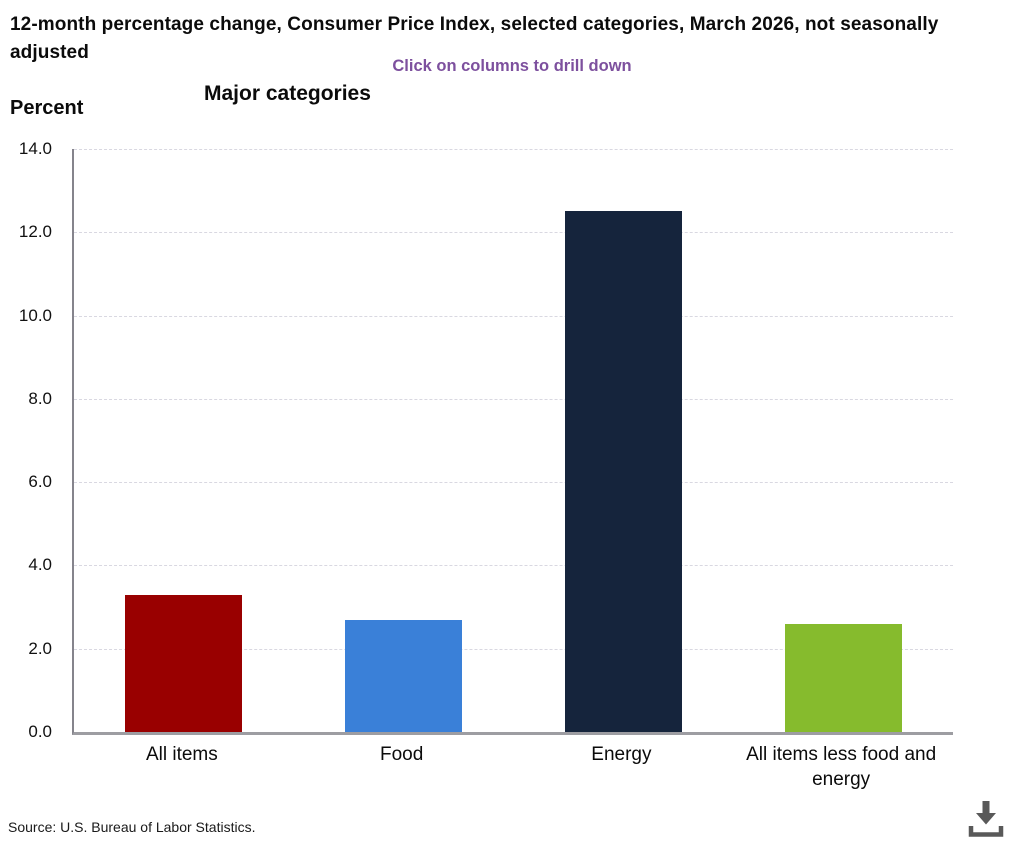 The height and width of the screenshot is (848, 1024). I want to click on chart-title: Major categories, so click(287, 93).